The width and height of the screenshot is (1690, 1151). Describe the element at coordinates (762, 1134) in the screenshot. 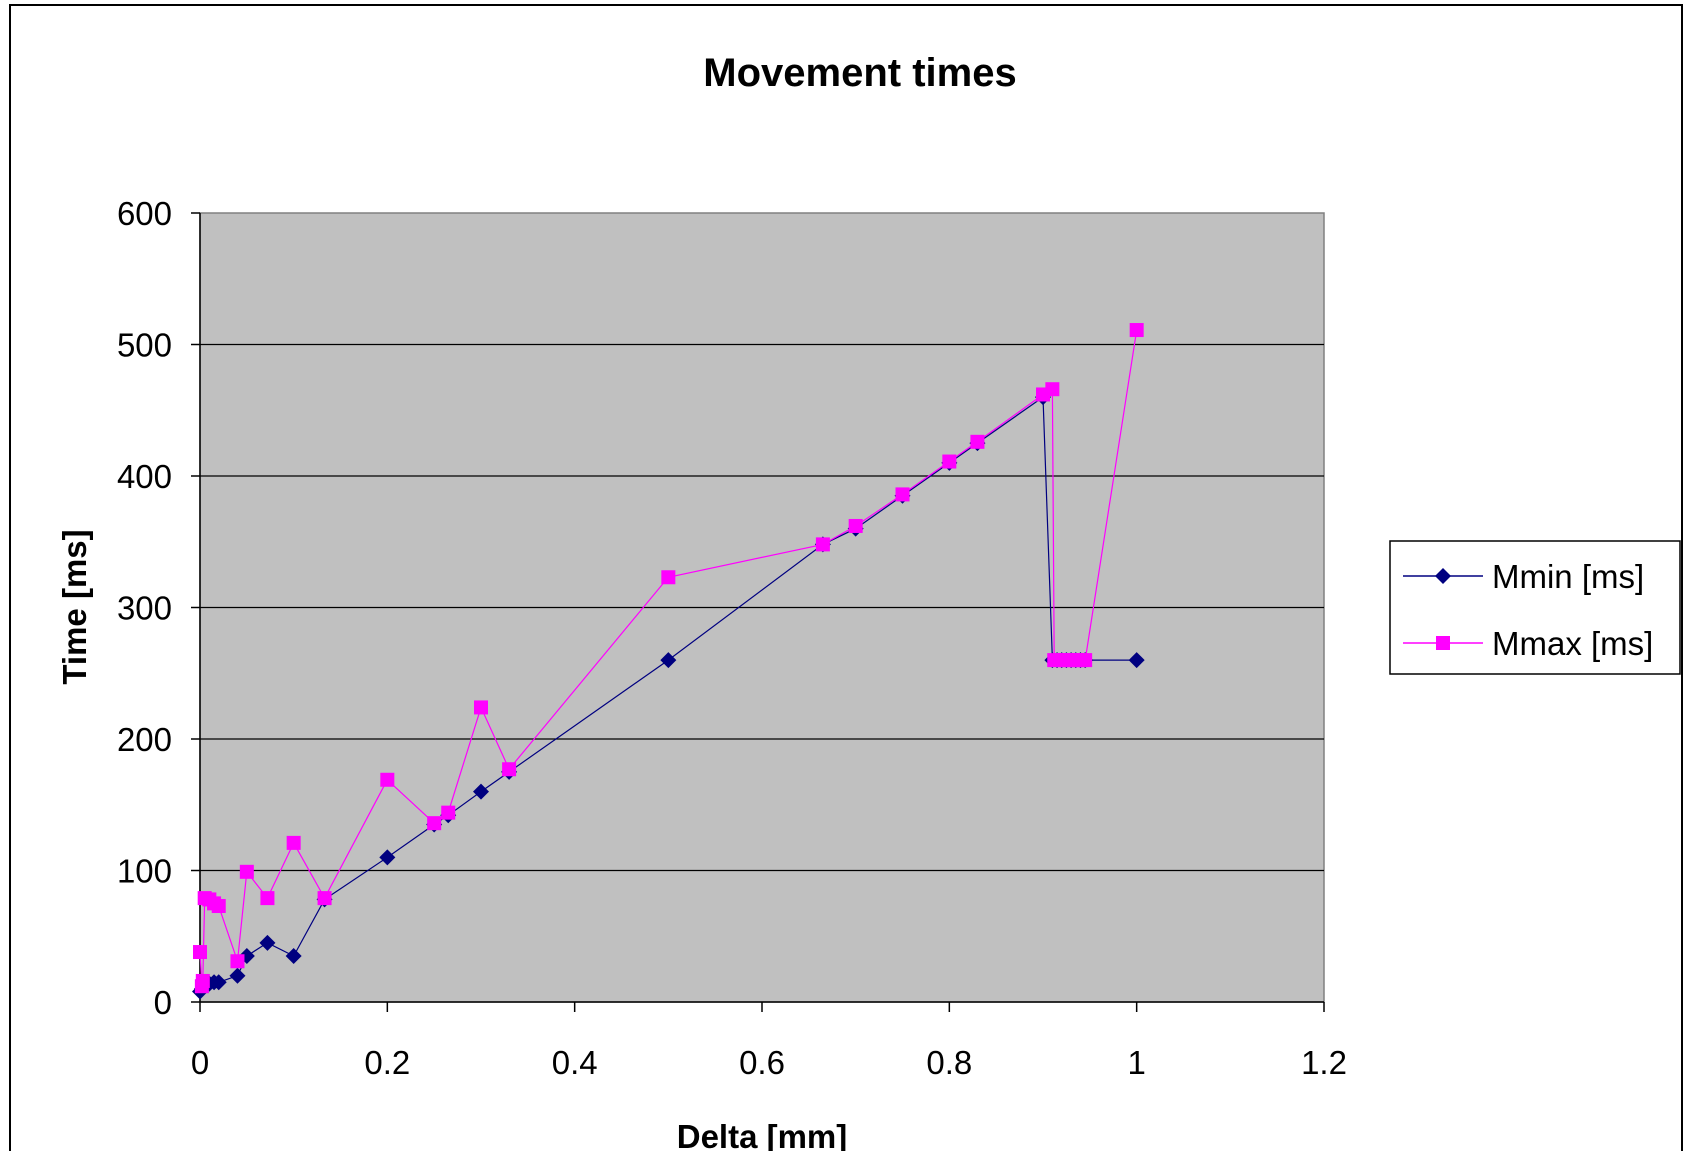

I see `x-axis-title: Delta [mm]` at that location.